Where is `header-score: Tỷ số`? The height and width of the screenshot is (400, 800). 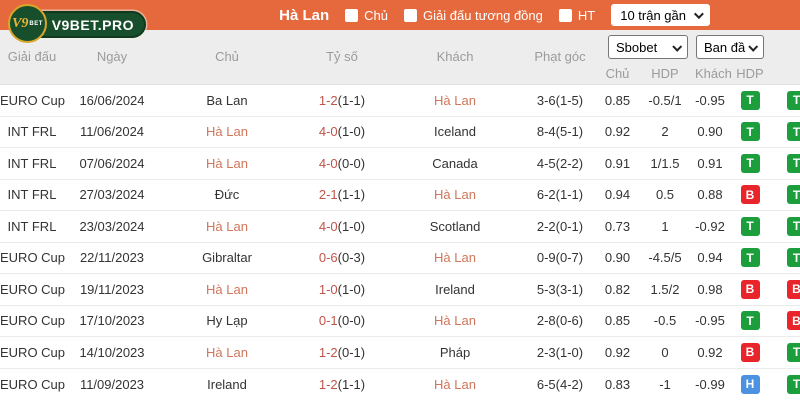 header-score: Tỷ số is located at coordinates (342, 56).